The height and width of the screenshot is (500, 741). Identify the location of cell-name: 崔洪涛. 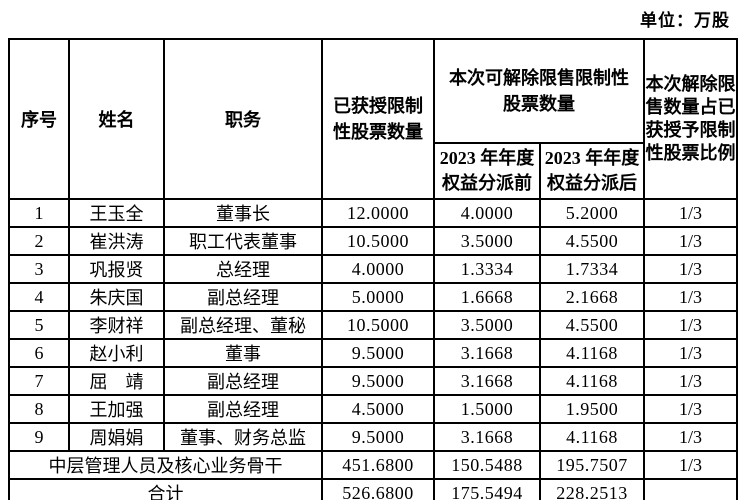
(116, 241).